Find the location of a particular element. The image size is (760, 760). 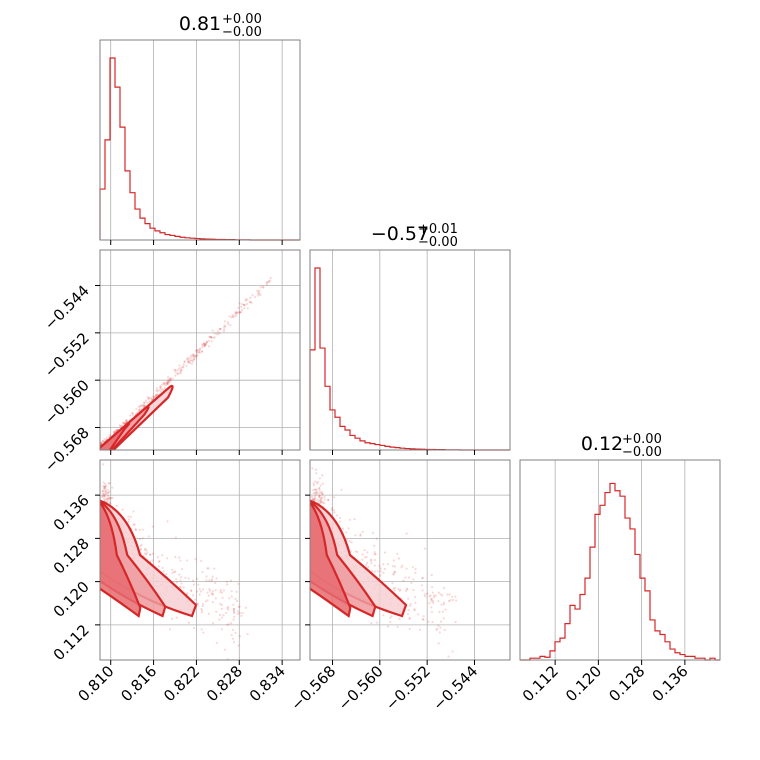

xtick-label-2-1: 0.120 is located at coordinates (583, 683).